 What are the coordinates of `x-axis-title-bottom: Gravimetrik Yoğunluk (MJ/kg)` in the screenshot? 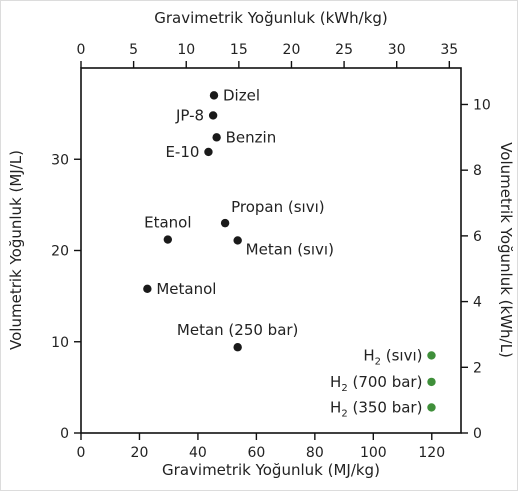 It's located at (271, 470).